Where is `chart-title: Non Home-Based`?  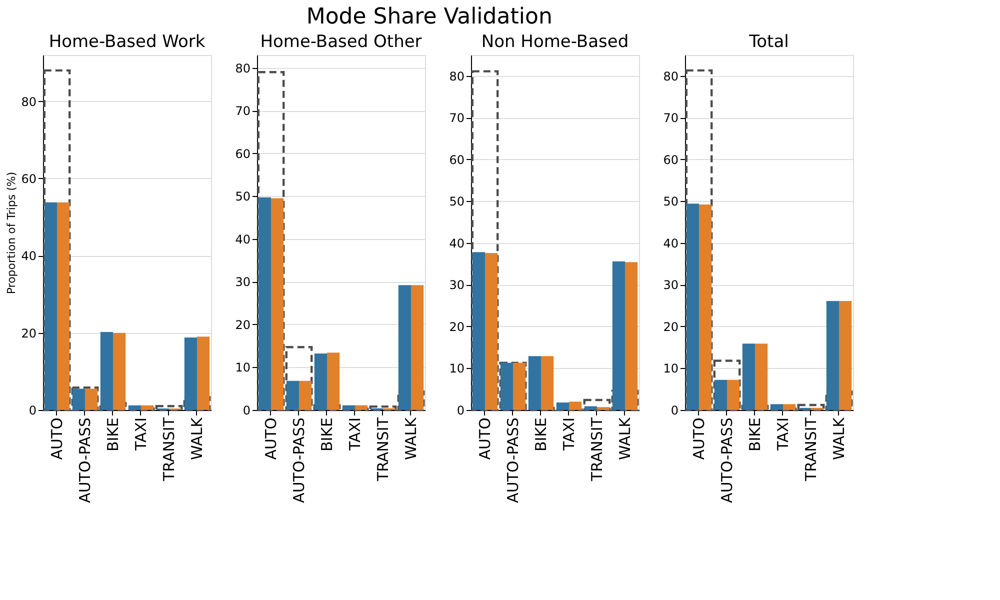
chart-title: Non Home-Based is located at coordinates (555, 42).